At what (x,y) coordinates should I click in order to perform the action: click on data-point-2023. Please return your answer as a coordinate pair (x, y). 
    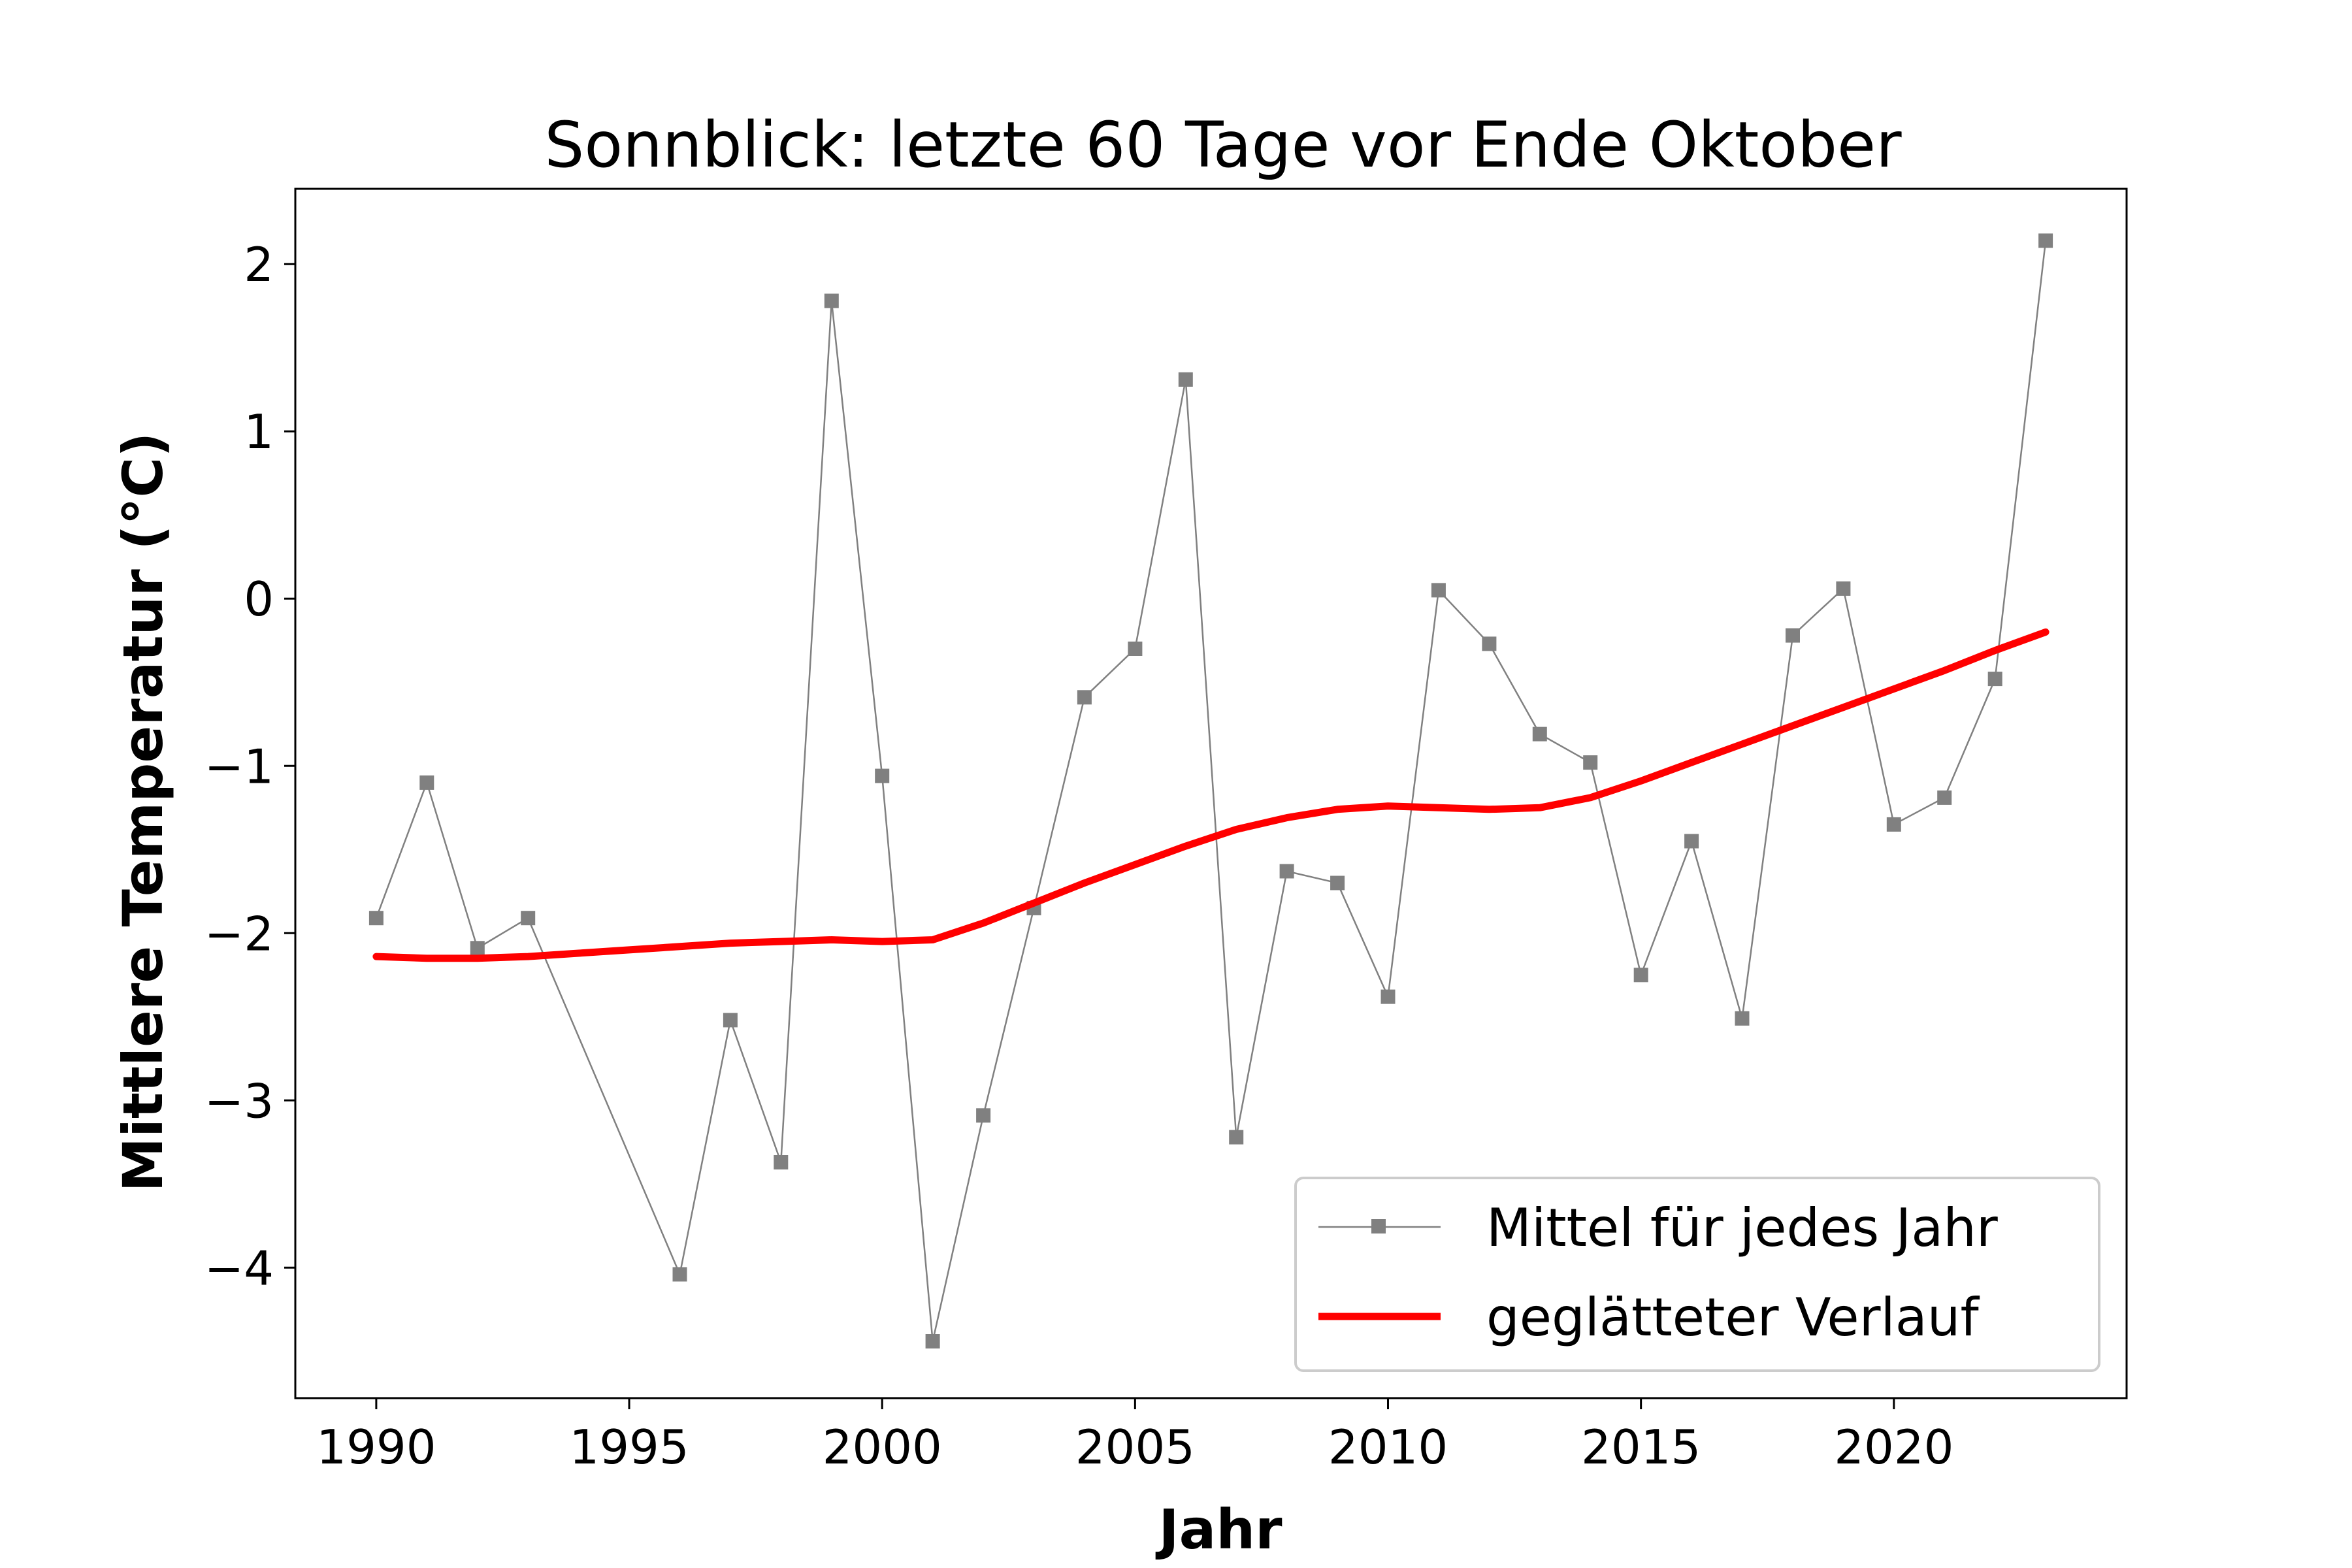
    Looking at the image, I should click on (2045, 240).